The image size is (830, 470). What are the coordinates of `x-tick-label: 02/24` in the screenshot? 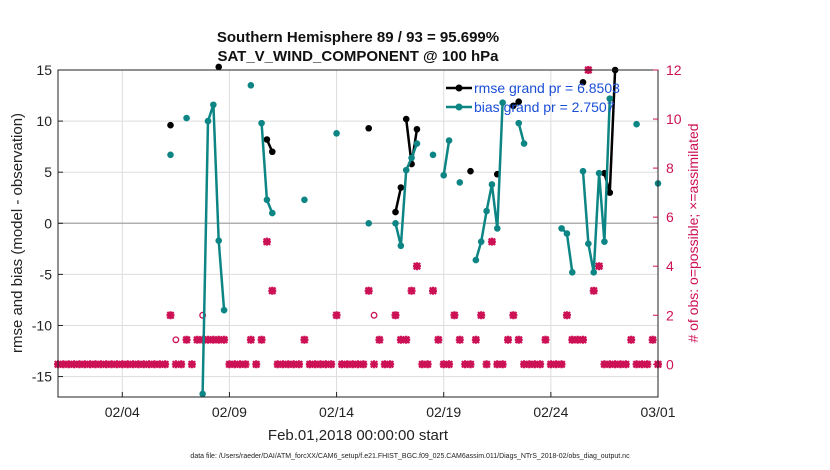 It's located at (550, 412).